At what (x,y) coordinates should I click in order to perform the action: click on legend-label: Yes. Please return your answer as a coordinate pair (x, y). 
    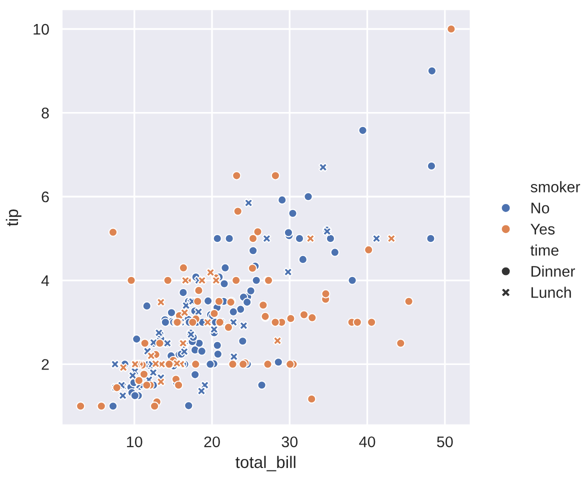
    Looking at the image, I should click on (542, 229).